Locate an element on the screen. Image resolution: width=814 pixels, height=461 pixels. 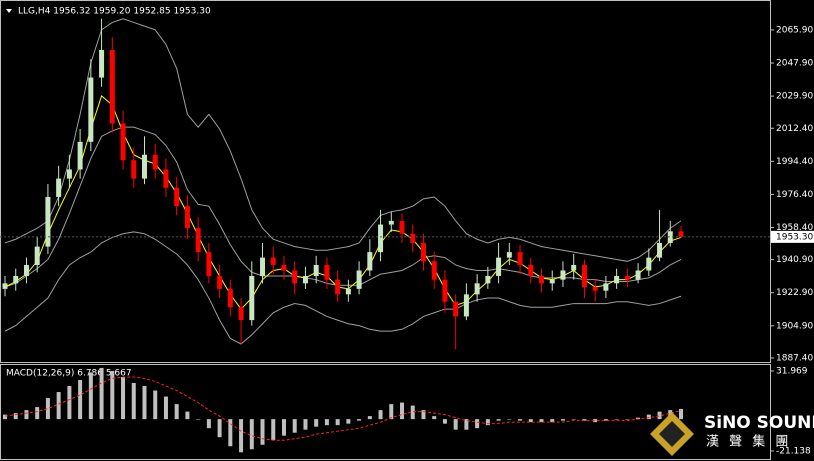
y-tick-label: 31.969 is located at coordinates (792, 371).